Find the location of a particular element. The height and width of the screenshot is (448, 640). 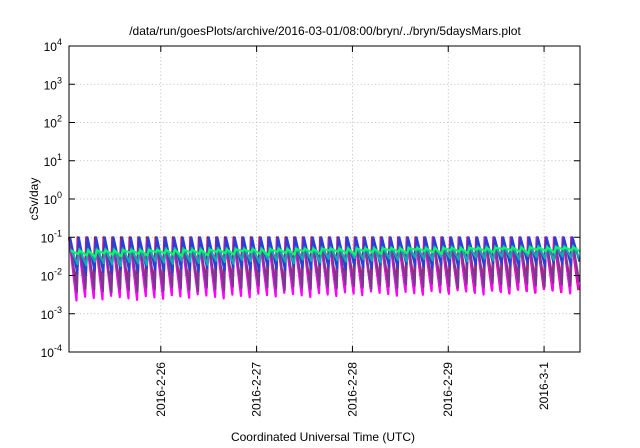

y-tick-label-exponent: -1 is located at coordinates (58, 233).